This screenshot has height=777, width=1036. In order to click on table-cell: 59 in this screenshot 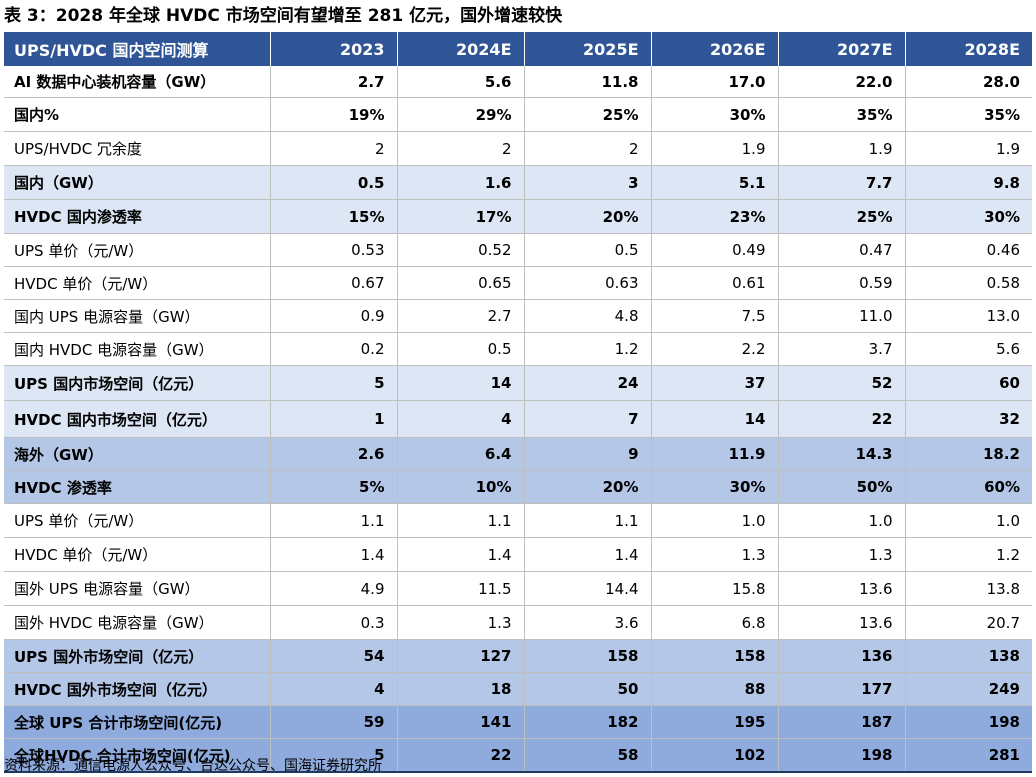, I will do `click(334, 722)`.